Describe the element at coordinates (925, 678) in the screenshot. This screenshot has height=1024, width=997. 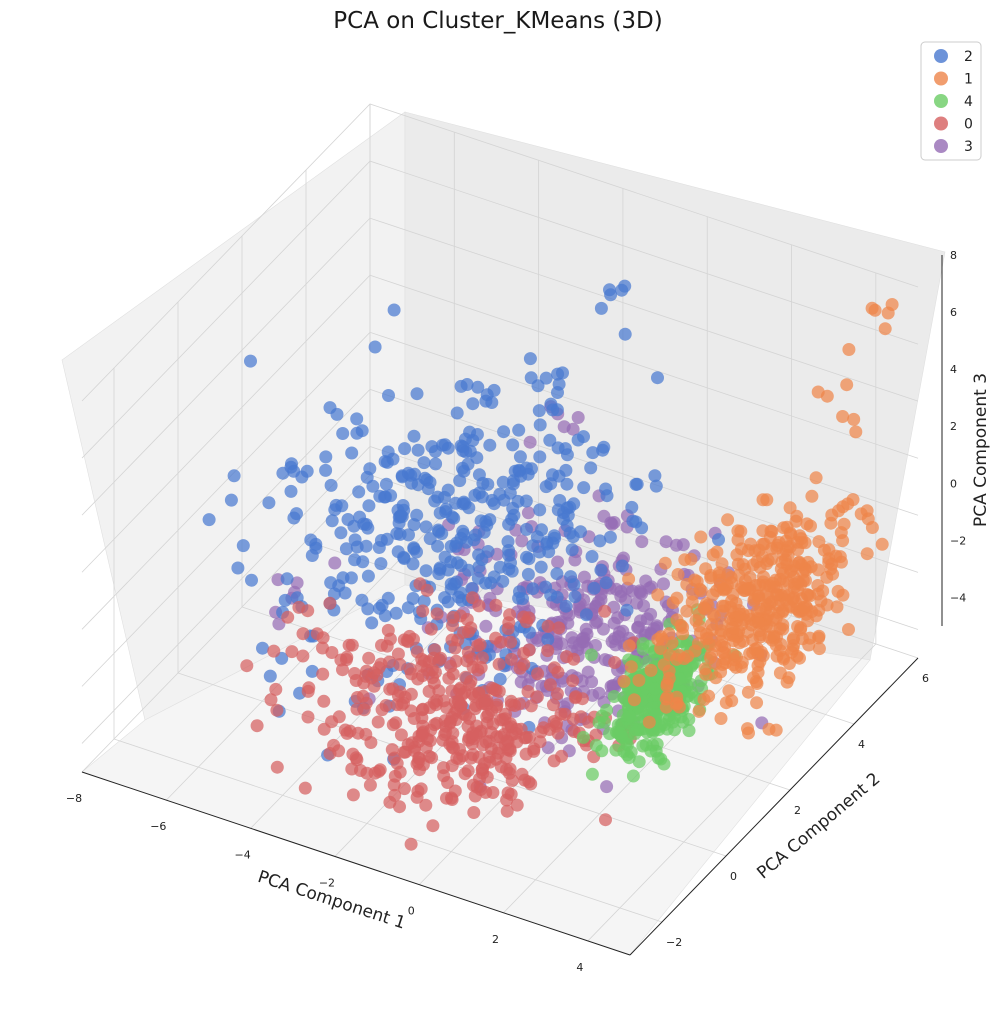
I see `y-tick-label: 6` at that location.